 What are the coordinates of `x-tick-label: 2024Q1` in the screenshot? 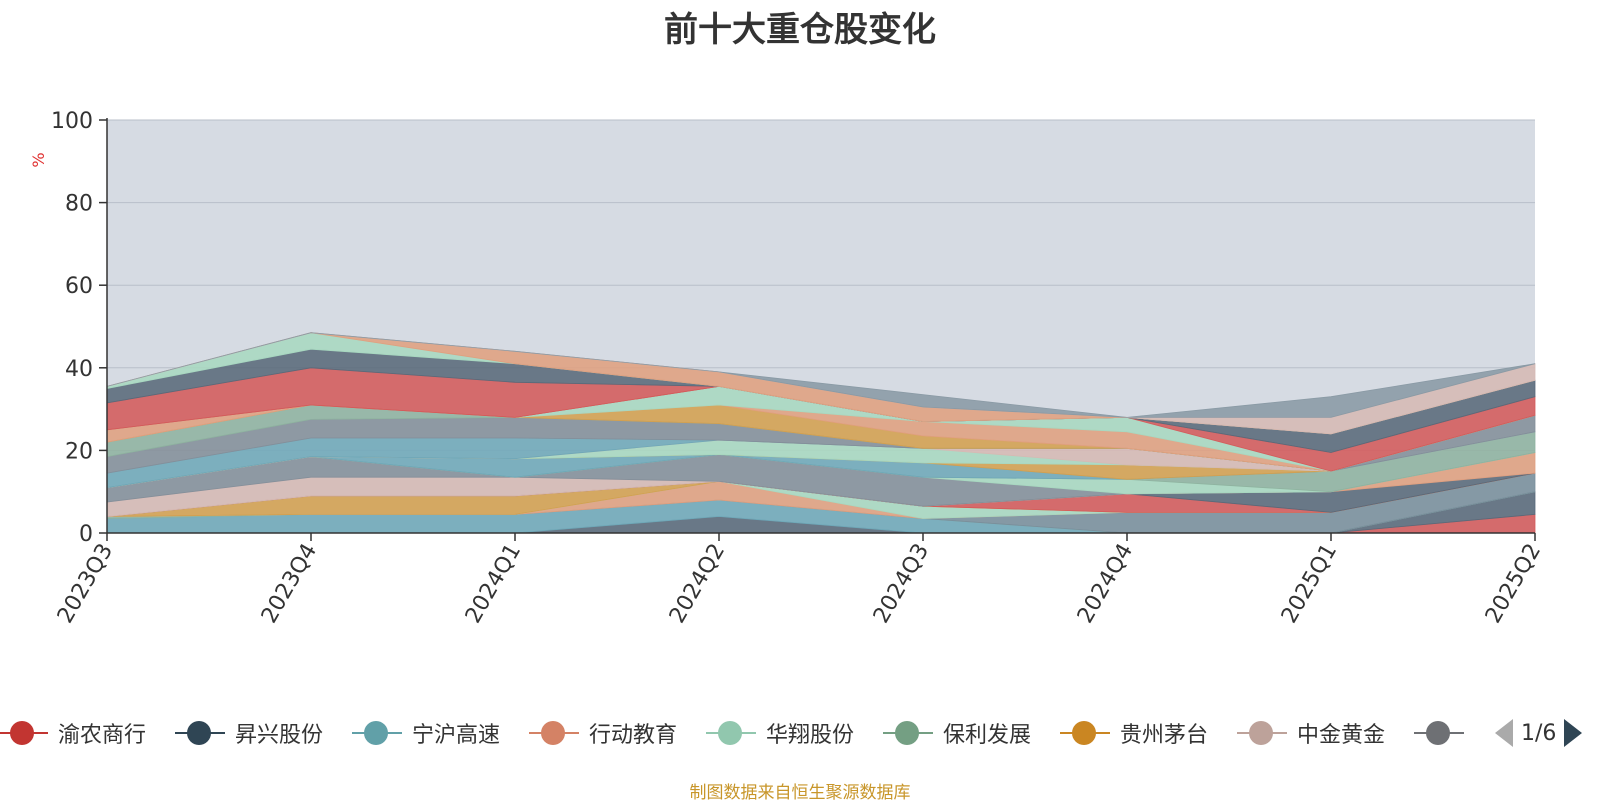 It's located at (493, 584).